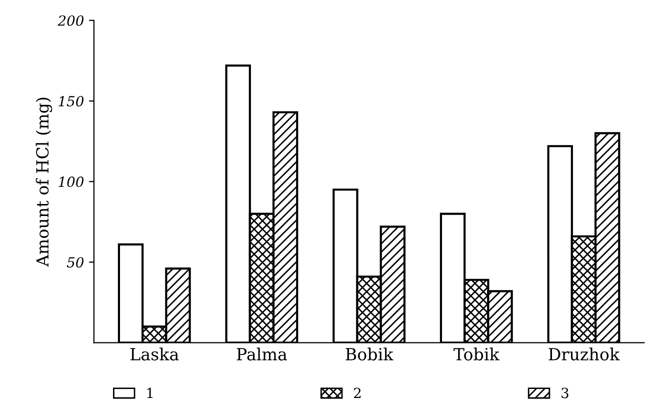 This screenshot has height=408, width=671. What do you see at coordinates (71, 182) in the screenshot?
I see `y-tick-label: 100` at bounding box center [71, 182].